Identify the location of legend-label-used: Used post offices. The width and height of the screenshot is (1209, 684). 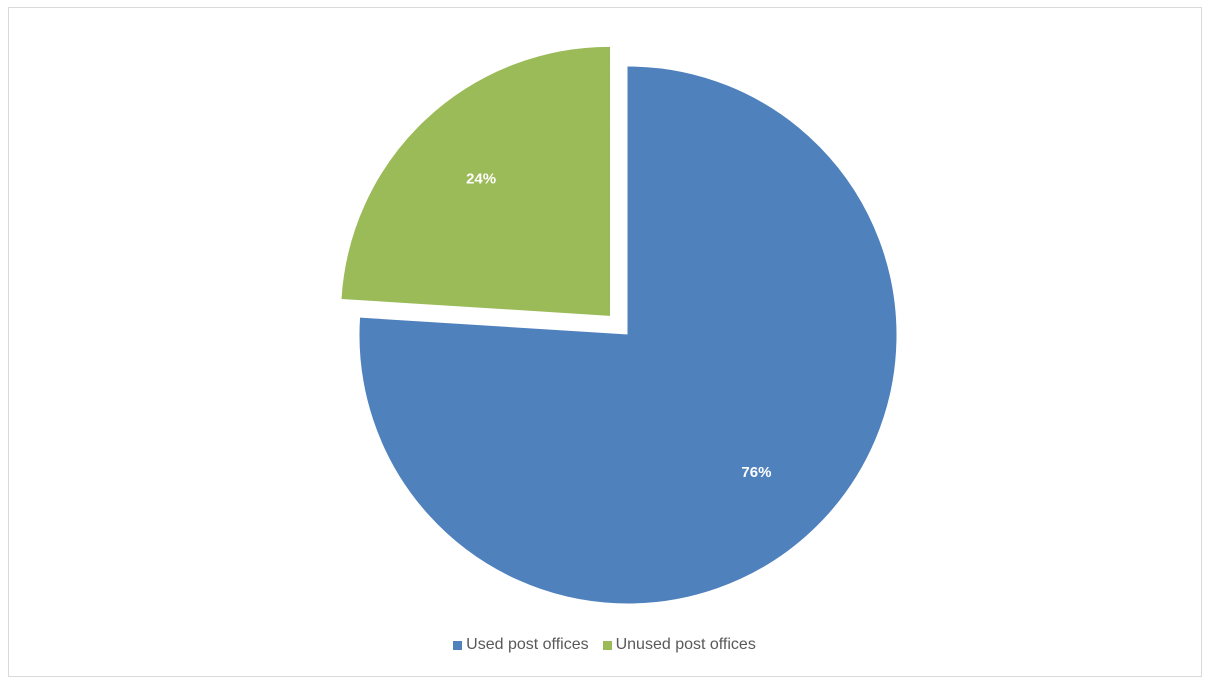
(527, 644).